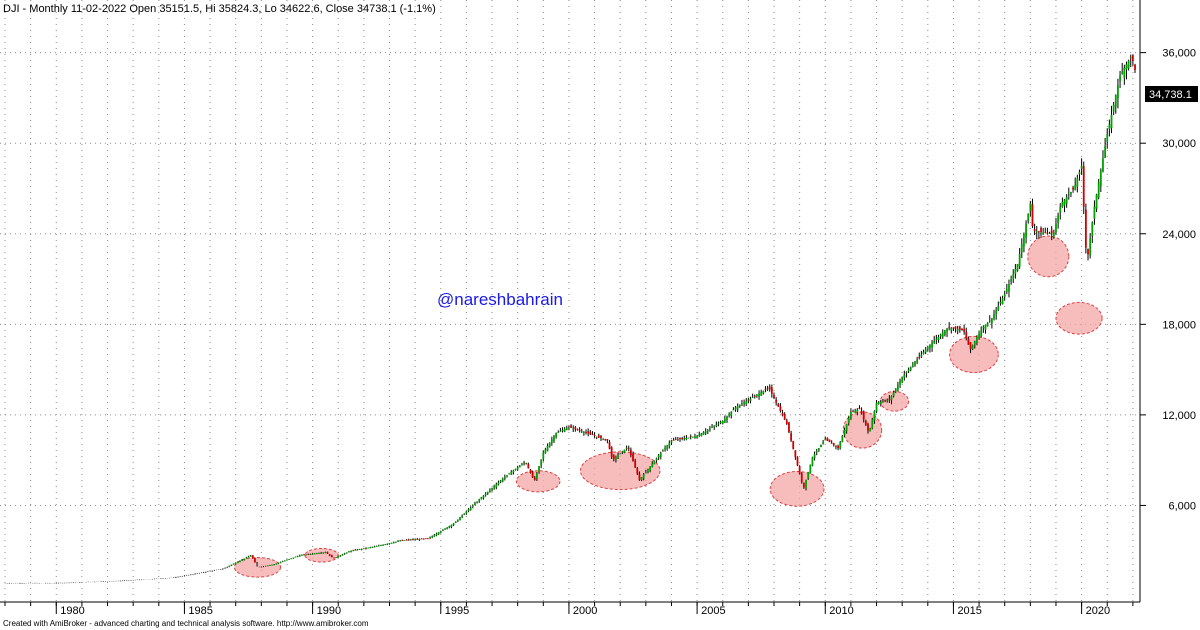 This screenshot has height=630, width=1200. I want to click on x-tick-label: 2010, so click(841, 611).